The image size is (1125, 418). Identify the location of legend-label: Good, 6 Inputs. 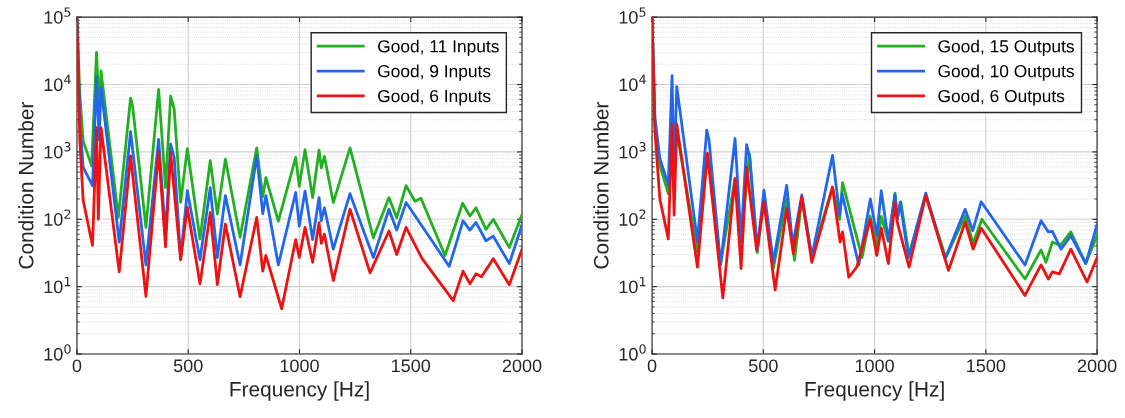
(434, 97).